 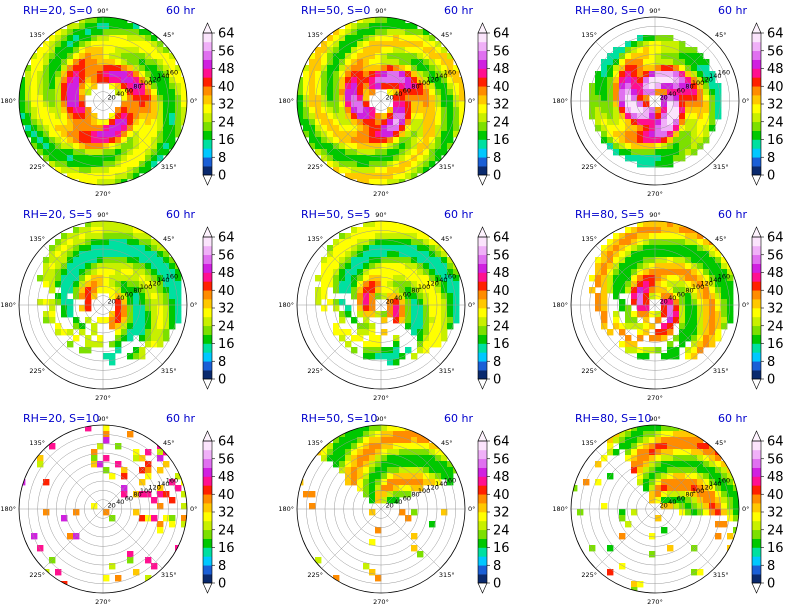 What do you see at coordinates (37, 239) in the screenshot?
I see `angle-tick-label: 135°` at bounding box center [37, 239].